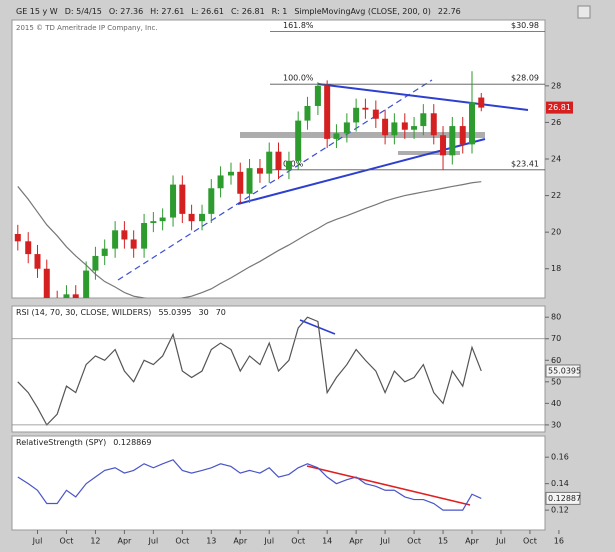 This screenshot has height=552, width=615. Describe the element at coordinates (556, 268) in the screenshot. I see `y-tick-label: 18` at that location.